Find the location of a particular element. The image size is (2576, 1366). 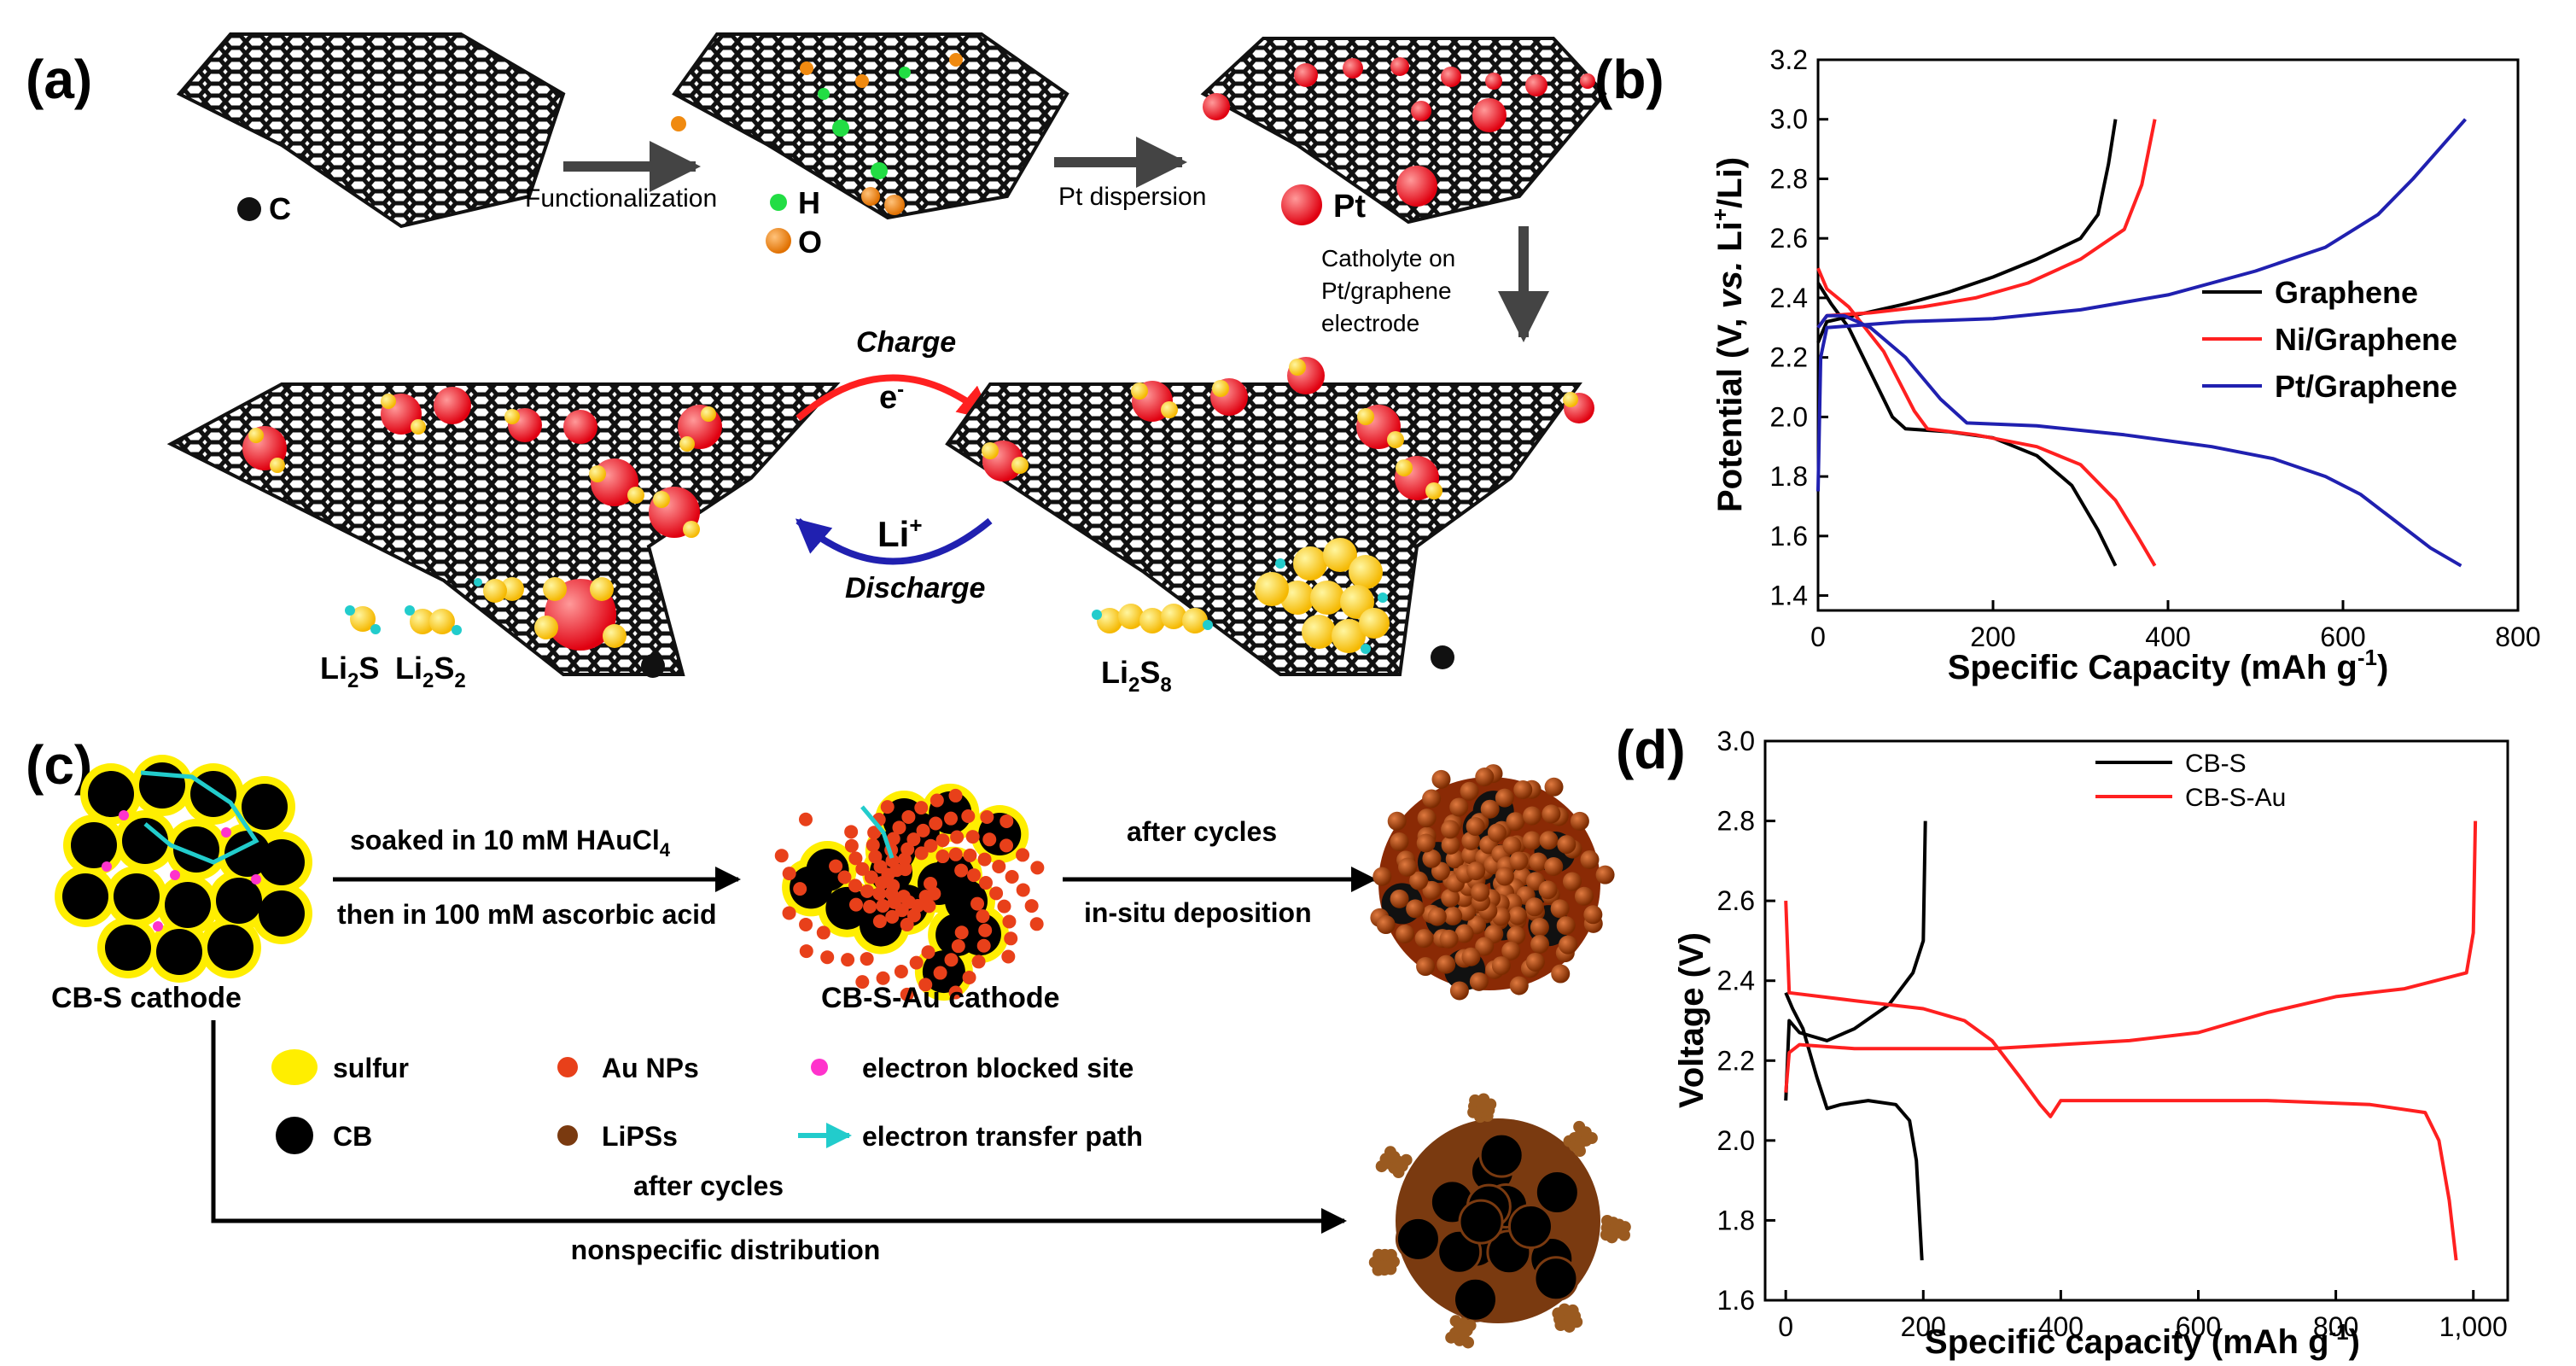

chart-b-ytick-label: 1.4 is located at coordinates (1789, 596).